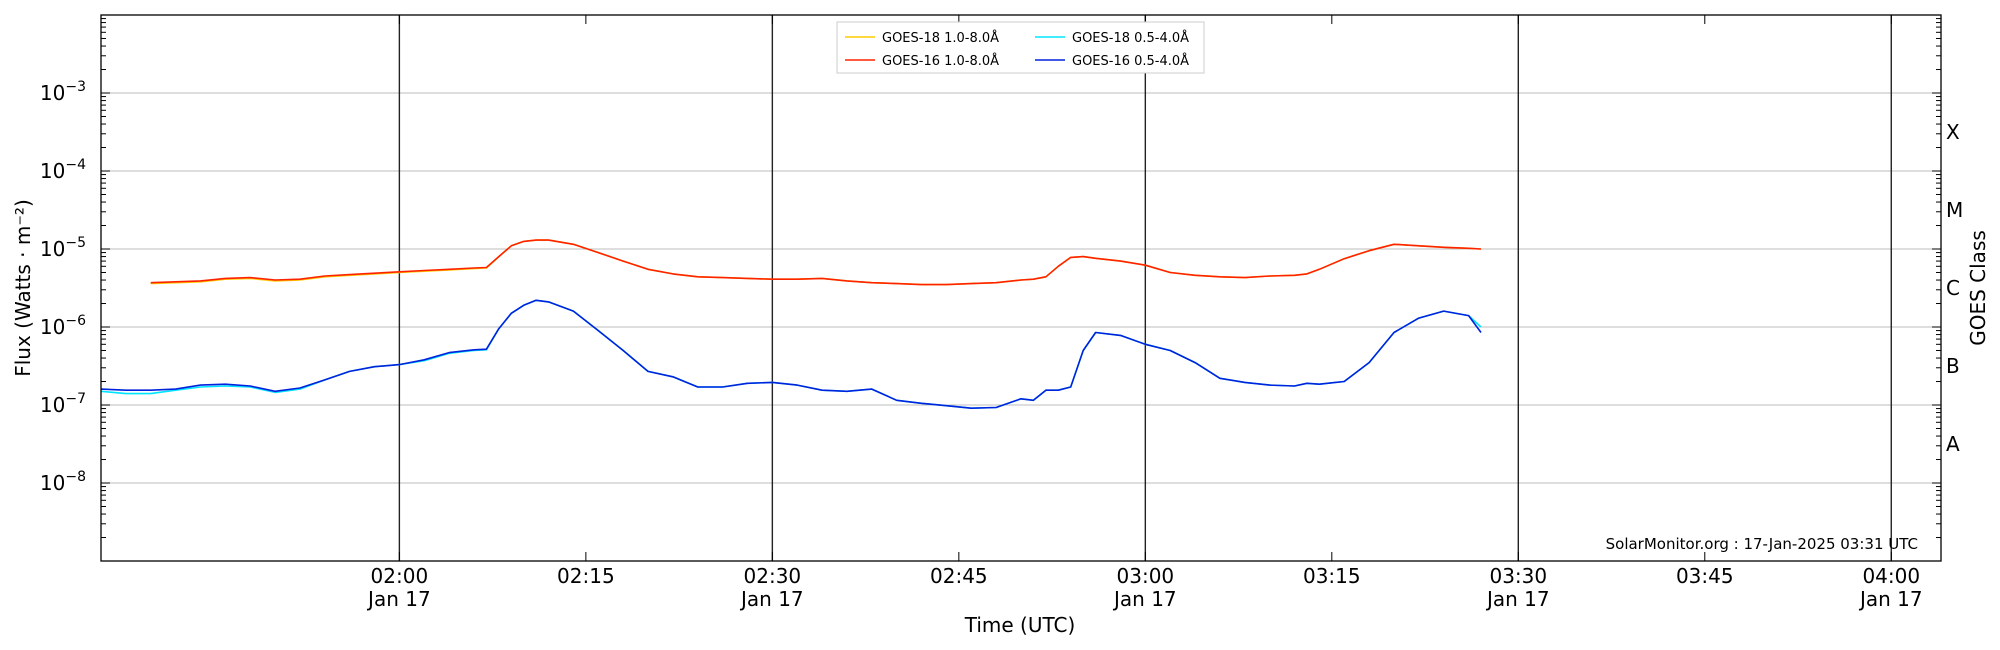 This screenshot has width=2000, height=650. Describe the element at coordinates (940, 61) in the screenshot. I see `legend-label-1: GOES-16 1.0-8.0Å` at that location.